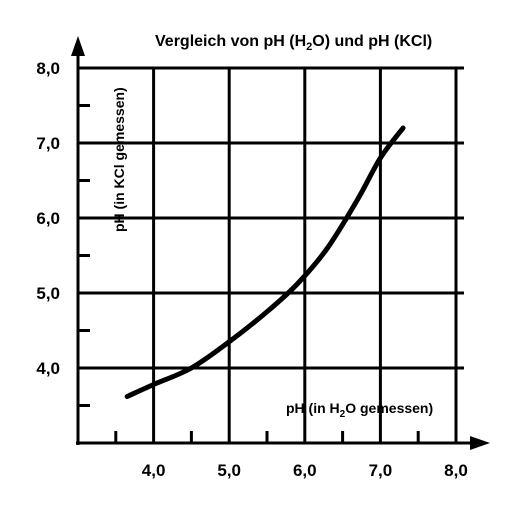 The image size is (515, 505). What do you see at coordinates (381, 470) in the screenshot?
I see `x-tick-label: 7,0` at bounding box center [381, 470].